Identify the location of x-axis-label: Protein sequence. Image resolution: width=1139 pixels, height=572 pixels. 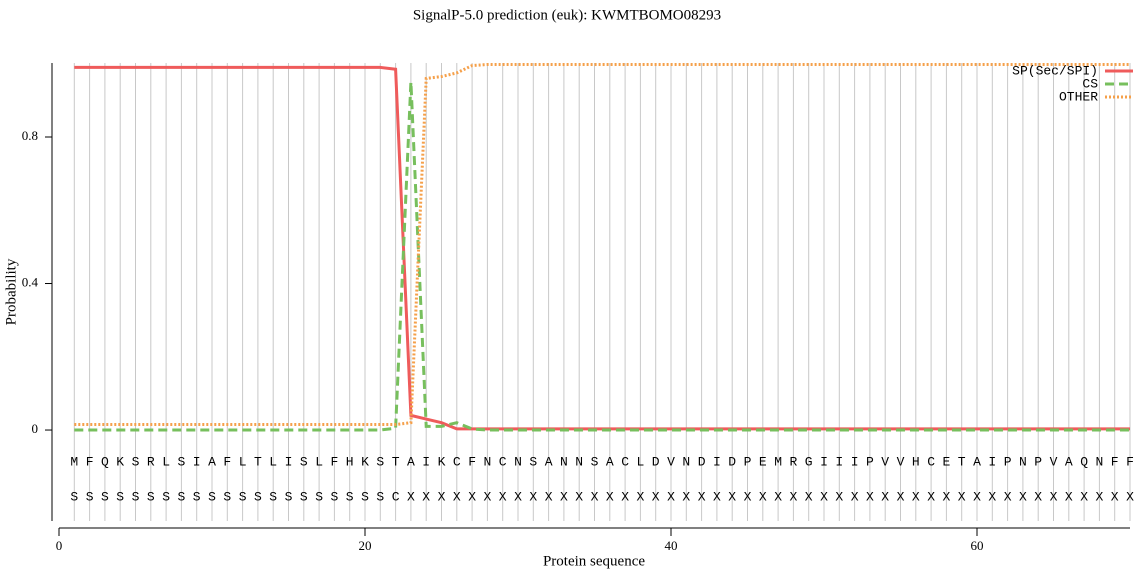
(594, 561).